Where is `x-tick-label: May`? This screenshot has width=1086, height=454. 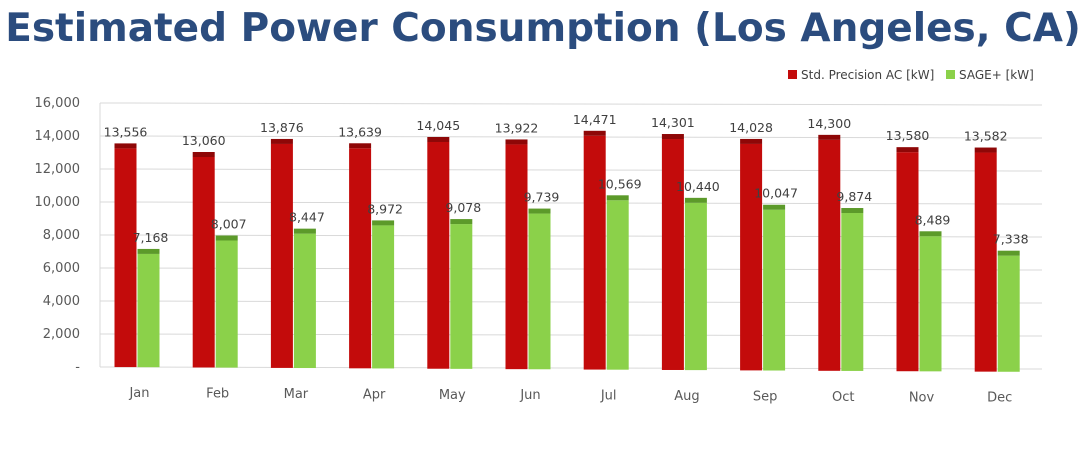
x-tick-label: May is located at coordinates (452, 395).